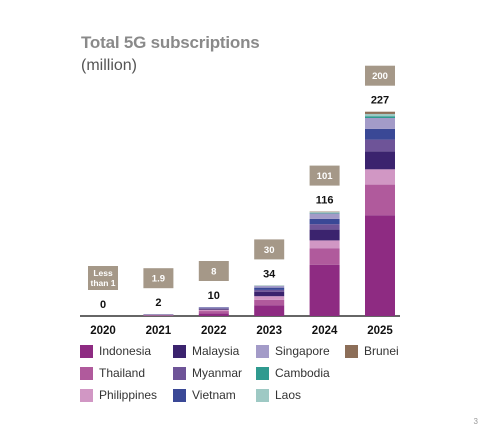  Describe the element at coordinates (325, 331) in the screenshot. I see `x-tick-label: 2024` at that location.